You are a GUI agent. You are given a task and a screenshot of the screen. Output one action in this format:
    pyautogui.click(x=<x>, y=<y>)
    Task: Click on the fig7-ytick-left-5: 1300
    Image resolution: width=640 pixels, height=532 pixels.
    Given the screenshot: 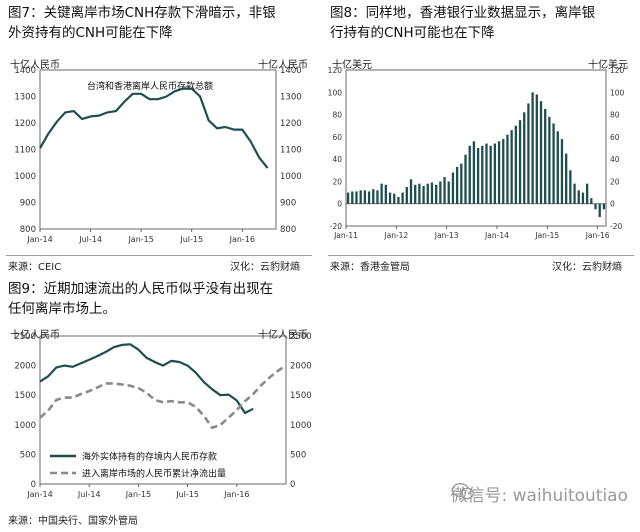 What is the action you would take?
    pyautogui.click(x=25, y=98)
    